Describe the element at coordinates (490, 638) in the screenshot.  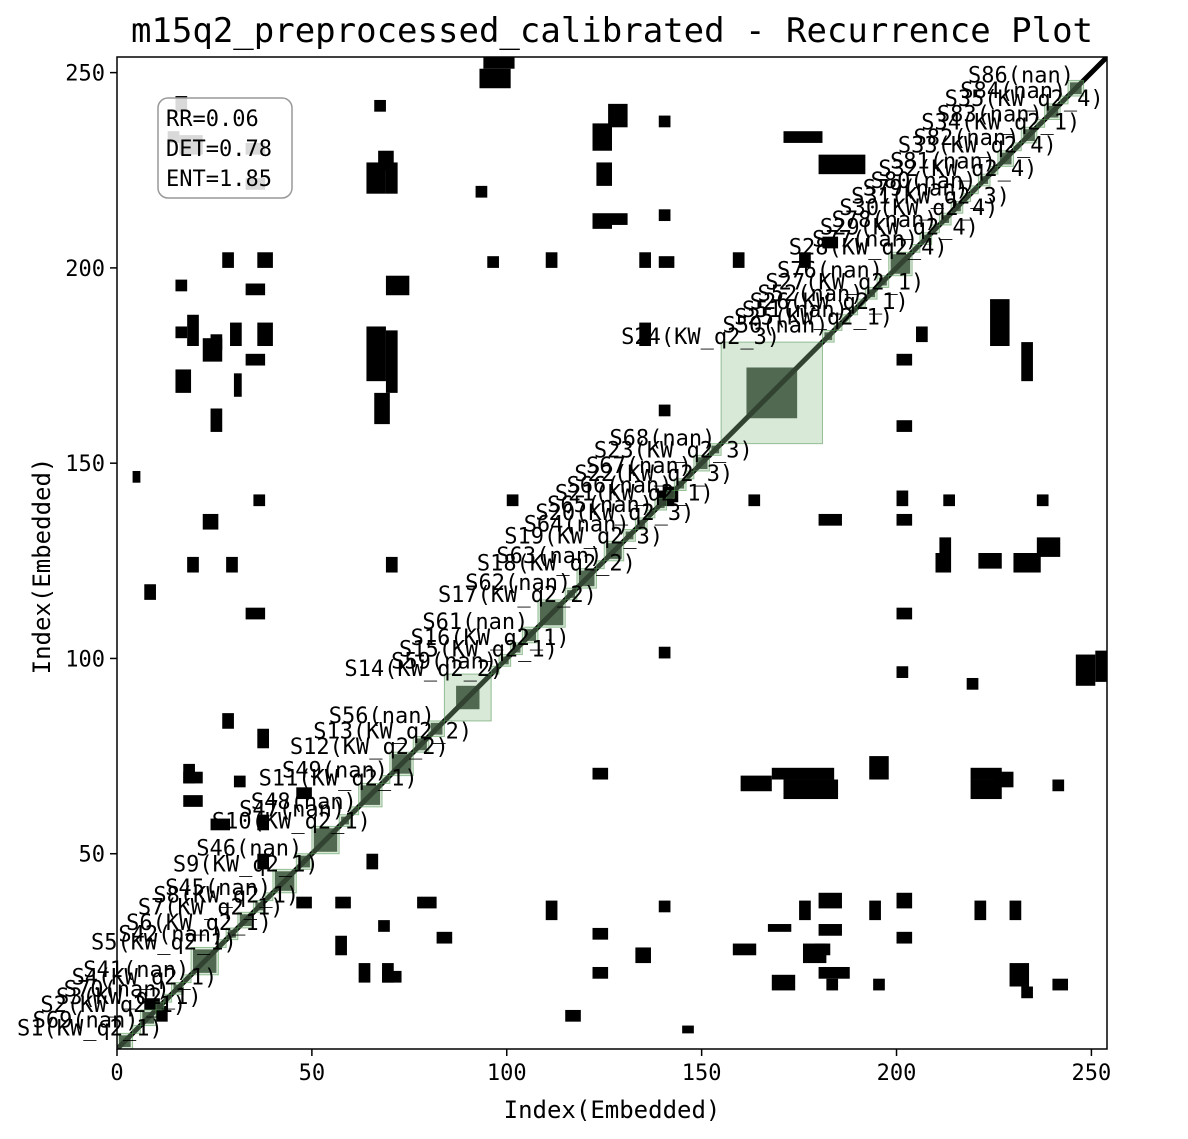
I see `segment-label: S16(KW_q2_1)` at that location.